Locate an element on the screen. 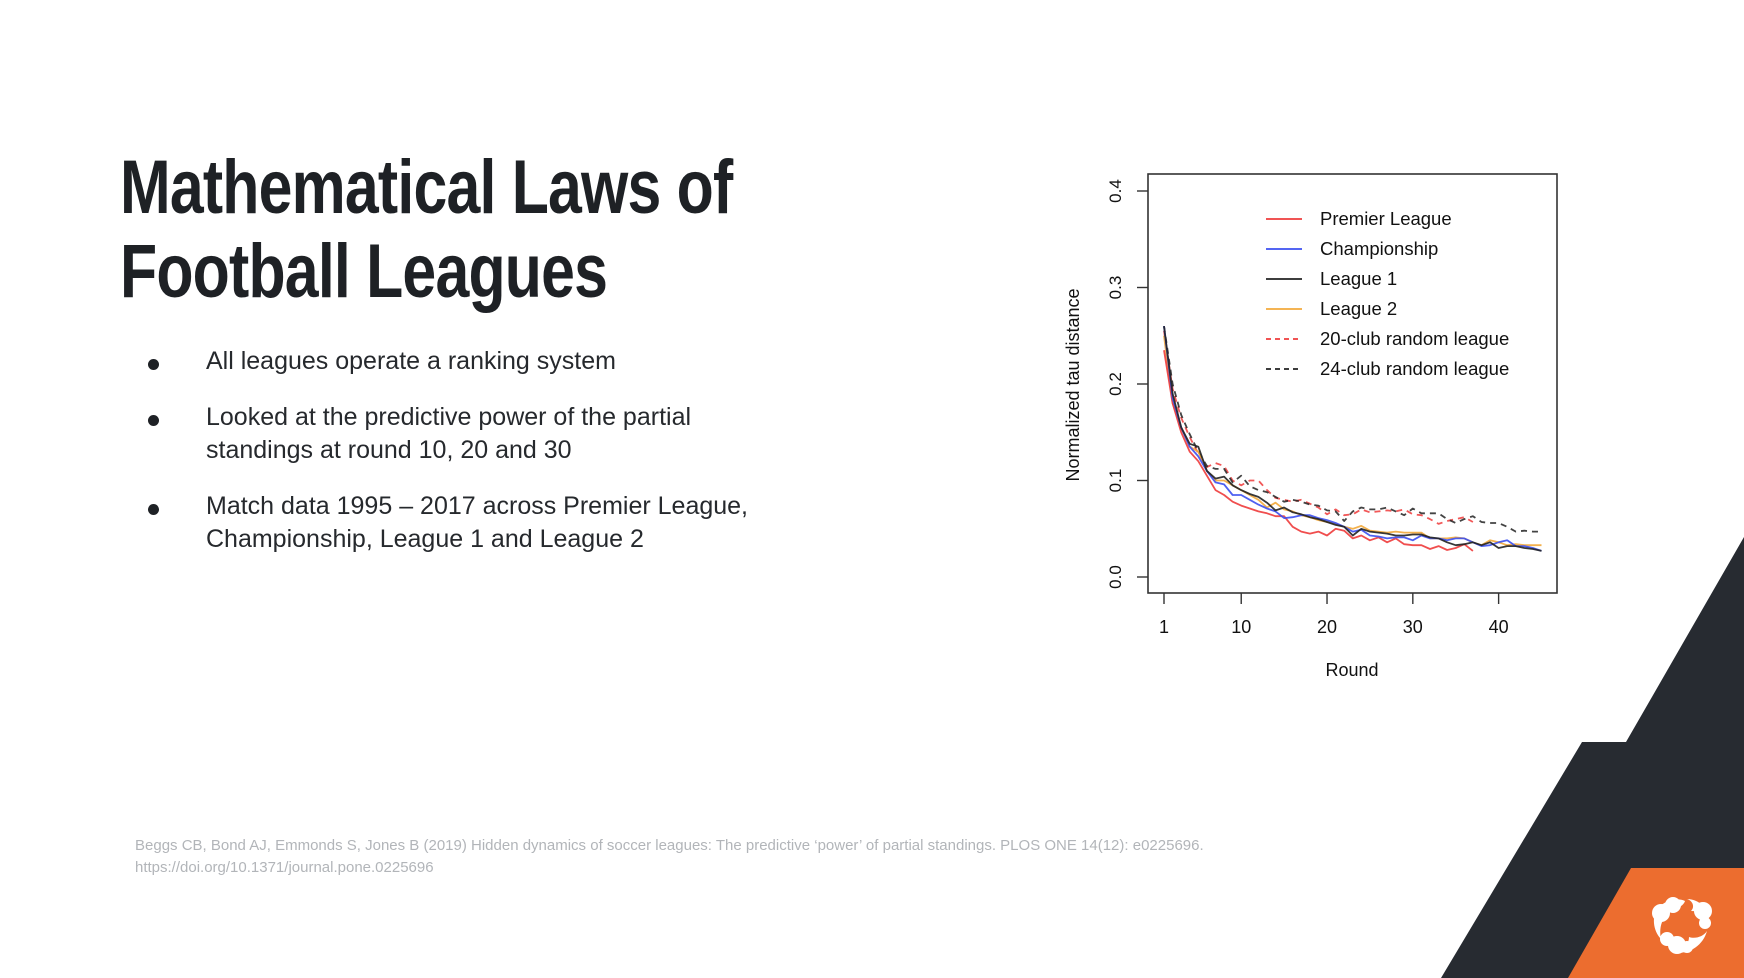 Image resolution: width=1744 pixels, height=978 pixels. legend-label-20-club-random-league: 20-club random league is located at coordinates (1414, 338).